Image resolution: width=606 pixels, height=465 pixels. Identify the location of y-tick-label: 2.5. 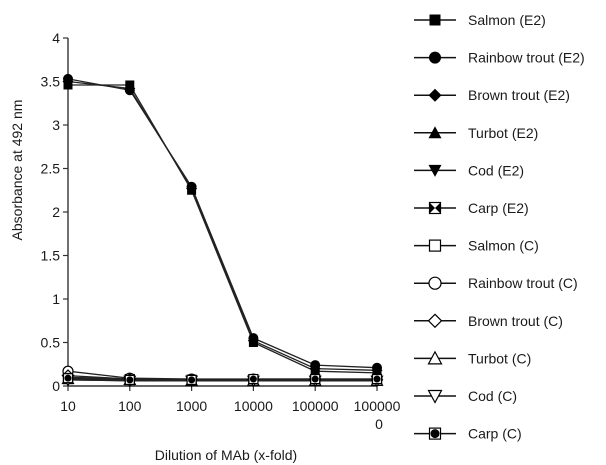
(51, 169).